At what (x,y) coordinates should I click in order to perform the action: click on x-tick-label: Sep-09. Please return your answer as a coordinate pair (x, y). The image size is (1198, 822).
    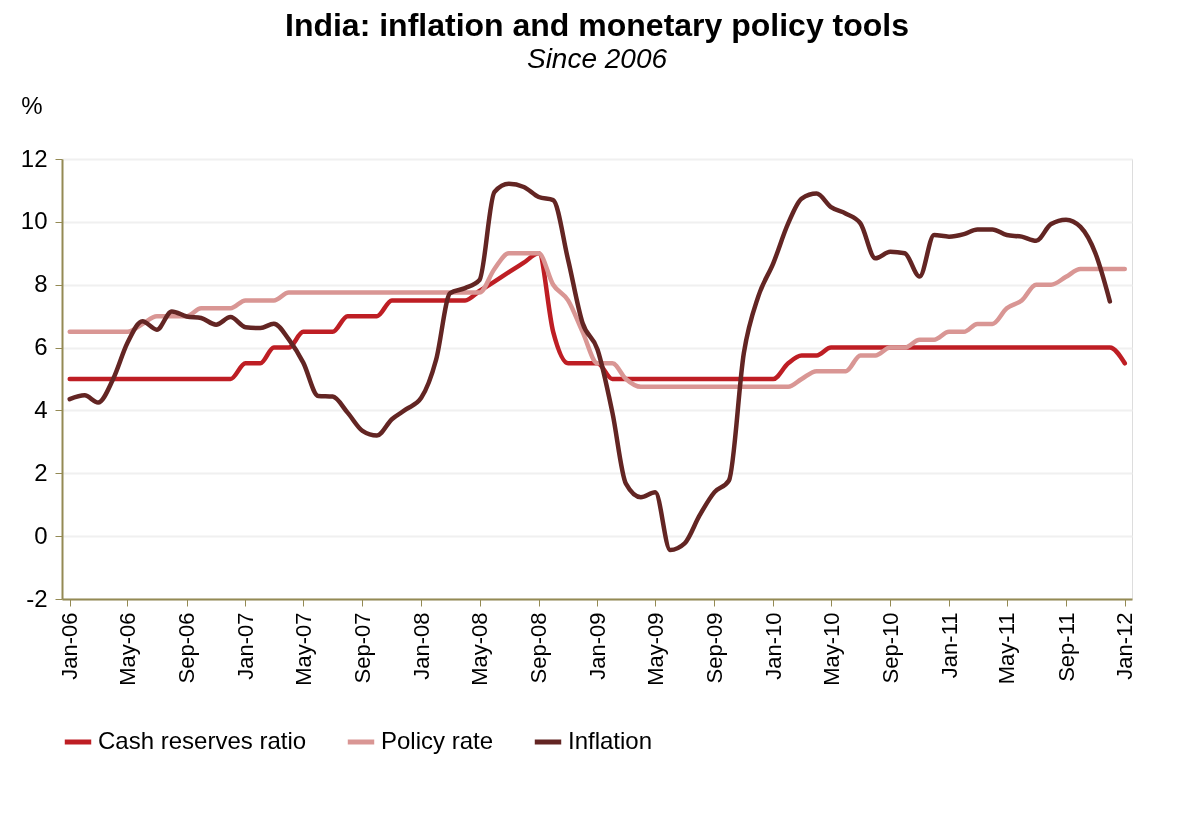
    Looking at the image, I should click on (714, 648).